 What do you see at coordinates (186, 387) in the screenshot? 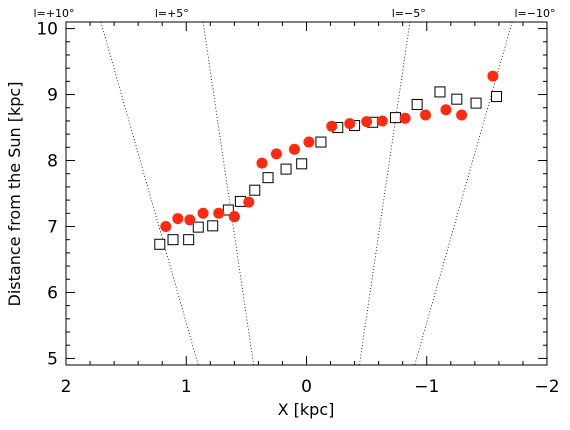
I see `x-tick-label: 1` at bounding box center [186, 387].